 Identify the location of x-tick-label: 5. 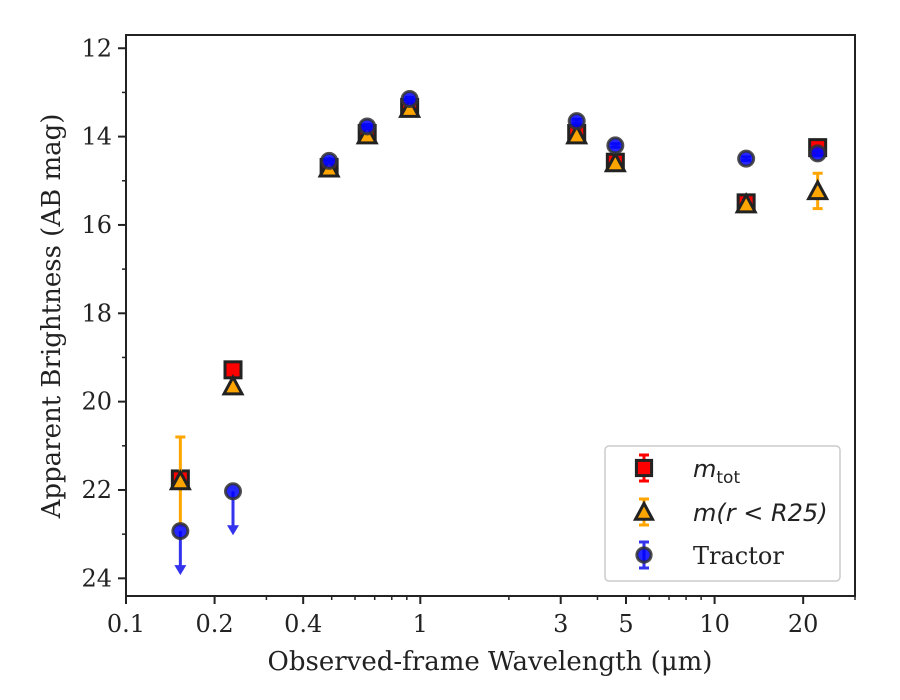
(625, 624).